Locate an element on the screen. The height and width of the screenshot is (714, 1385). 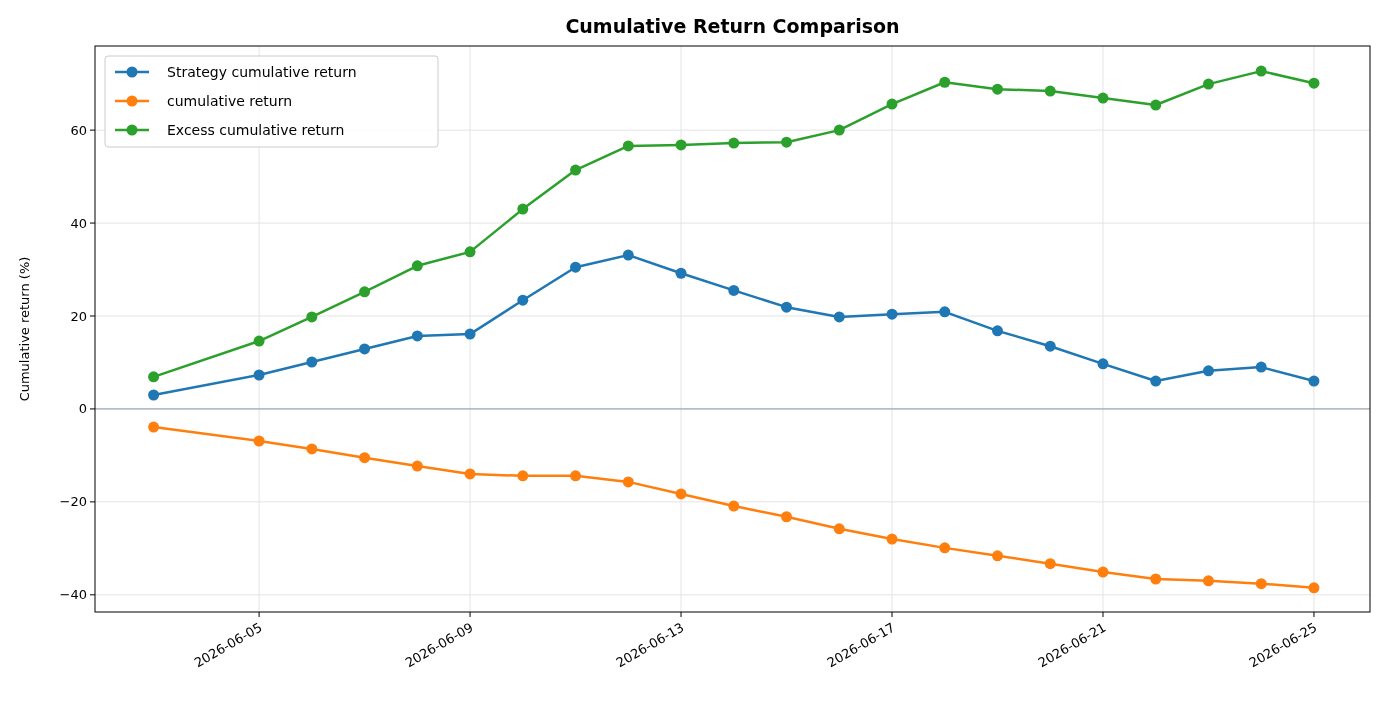
y-axis-title: Cumulative return (%) is located at coordinates (24, 329).